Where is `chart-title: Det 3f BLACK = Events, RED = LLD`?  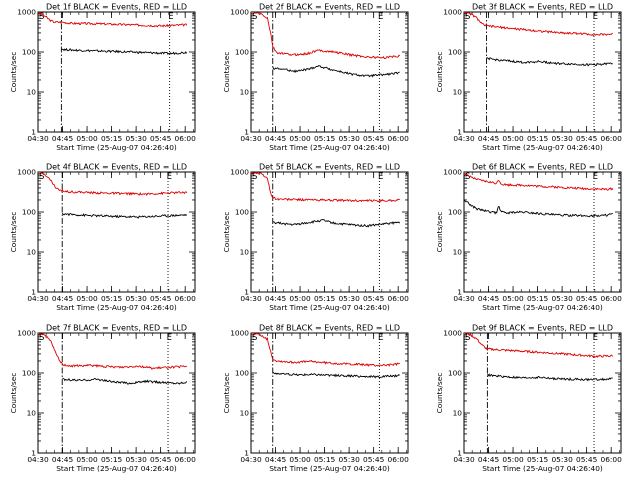 chart-title: Det 3f BLACK = Events, RED = LLD is located at coordinates (542, 7).